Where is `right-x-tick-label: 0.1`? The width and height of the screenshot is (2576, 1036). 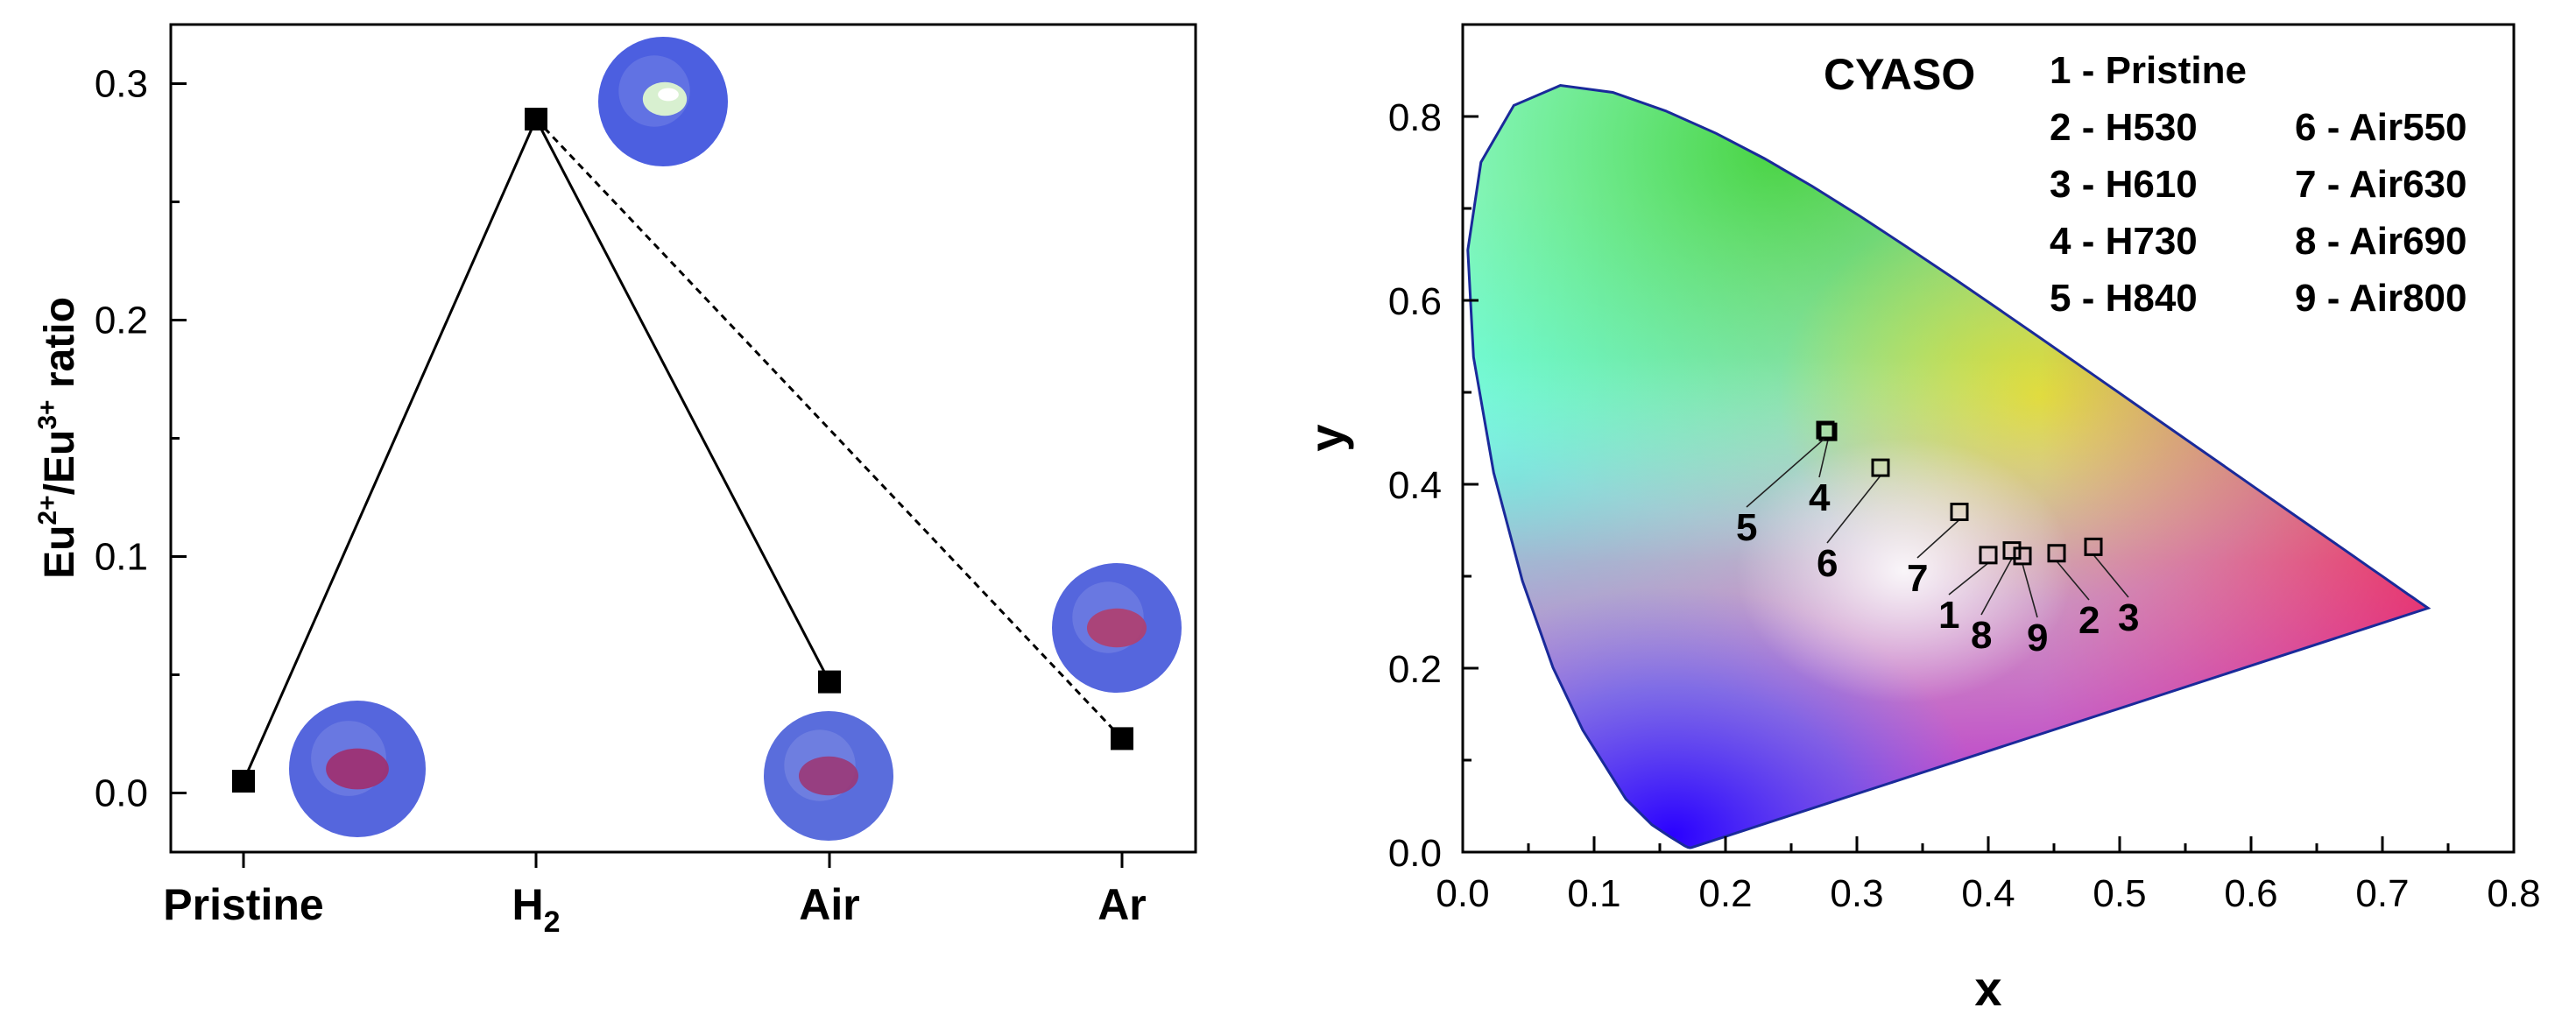
right-x-tick-label: 0.1 is located at coordinates (1593, 893).